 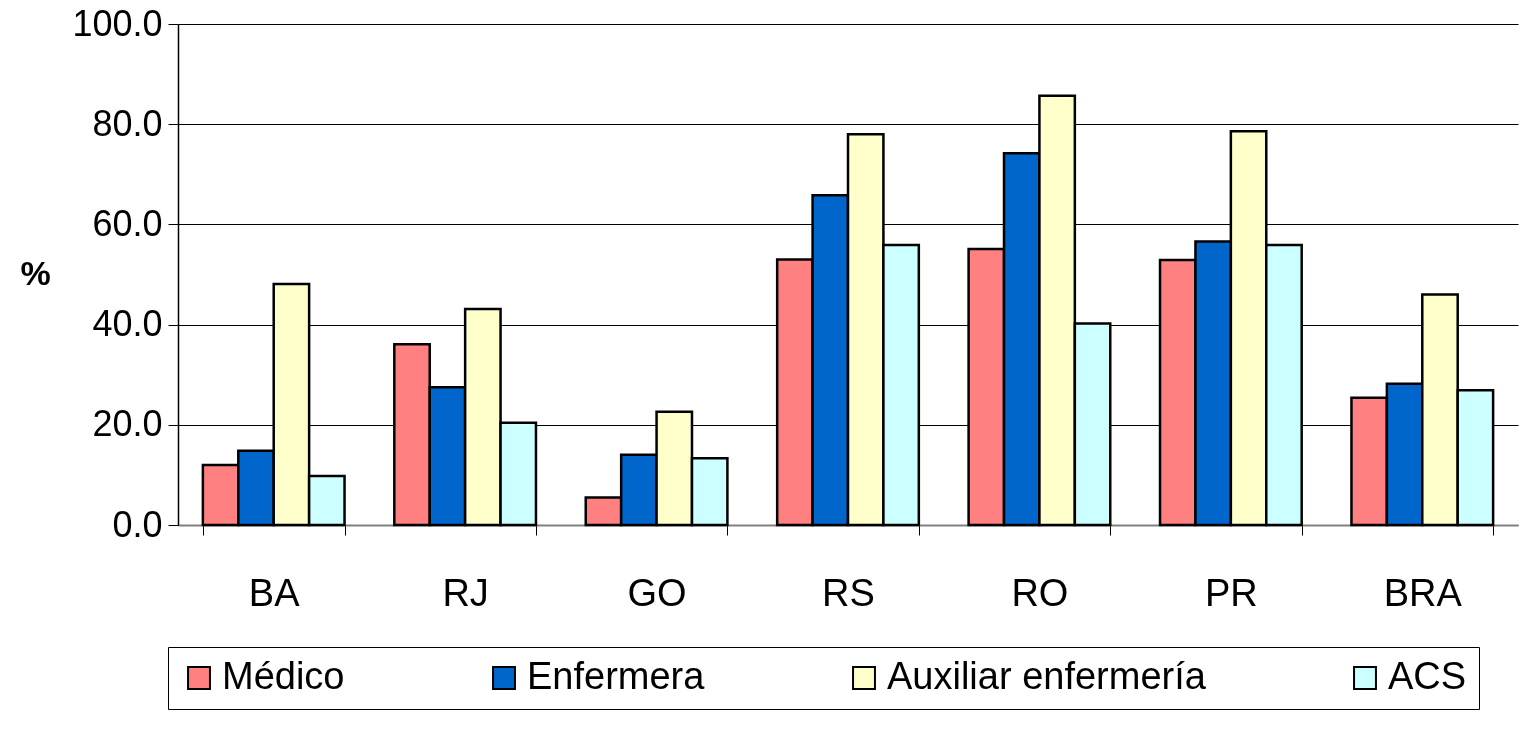 What do you see at coordinates (465, 592) in the screenshot?
I see `x-tick-label: RJ` at bounding box center [465, 592].